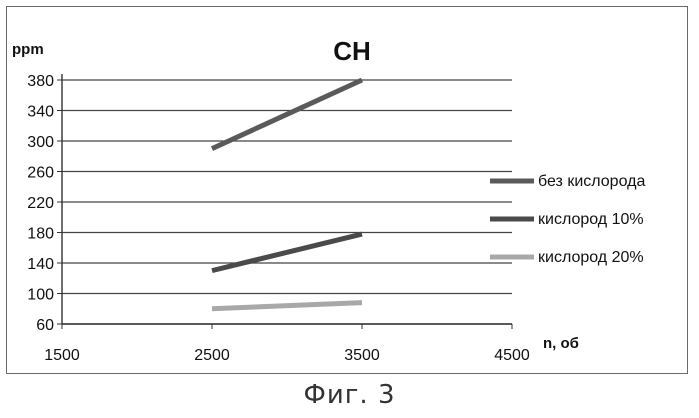 The image size is (699, 418). Describe the element at coordinates (40, 173) in the screenshot. I see `y-tick-label: 260` at that location.